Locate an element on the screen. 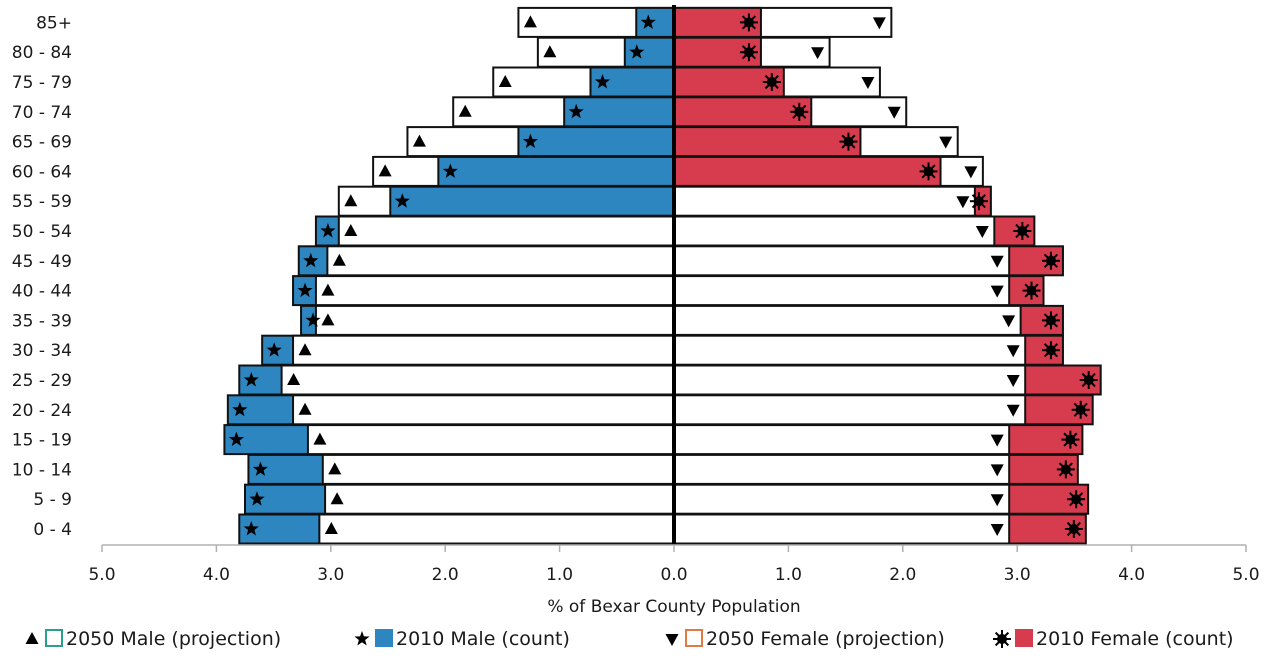  age-group-label: 15 - 19 is located at coordinates (42, 441).